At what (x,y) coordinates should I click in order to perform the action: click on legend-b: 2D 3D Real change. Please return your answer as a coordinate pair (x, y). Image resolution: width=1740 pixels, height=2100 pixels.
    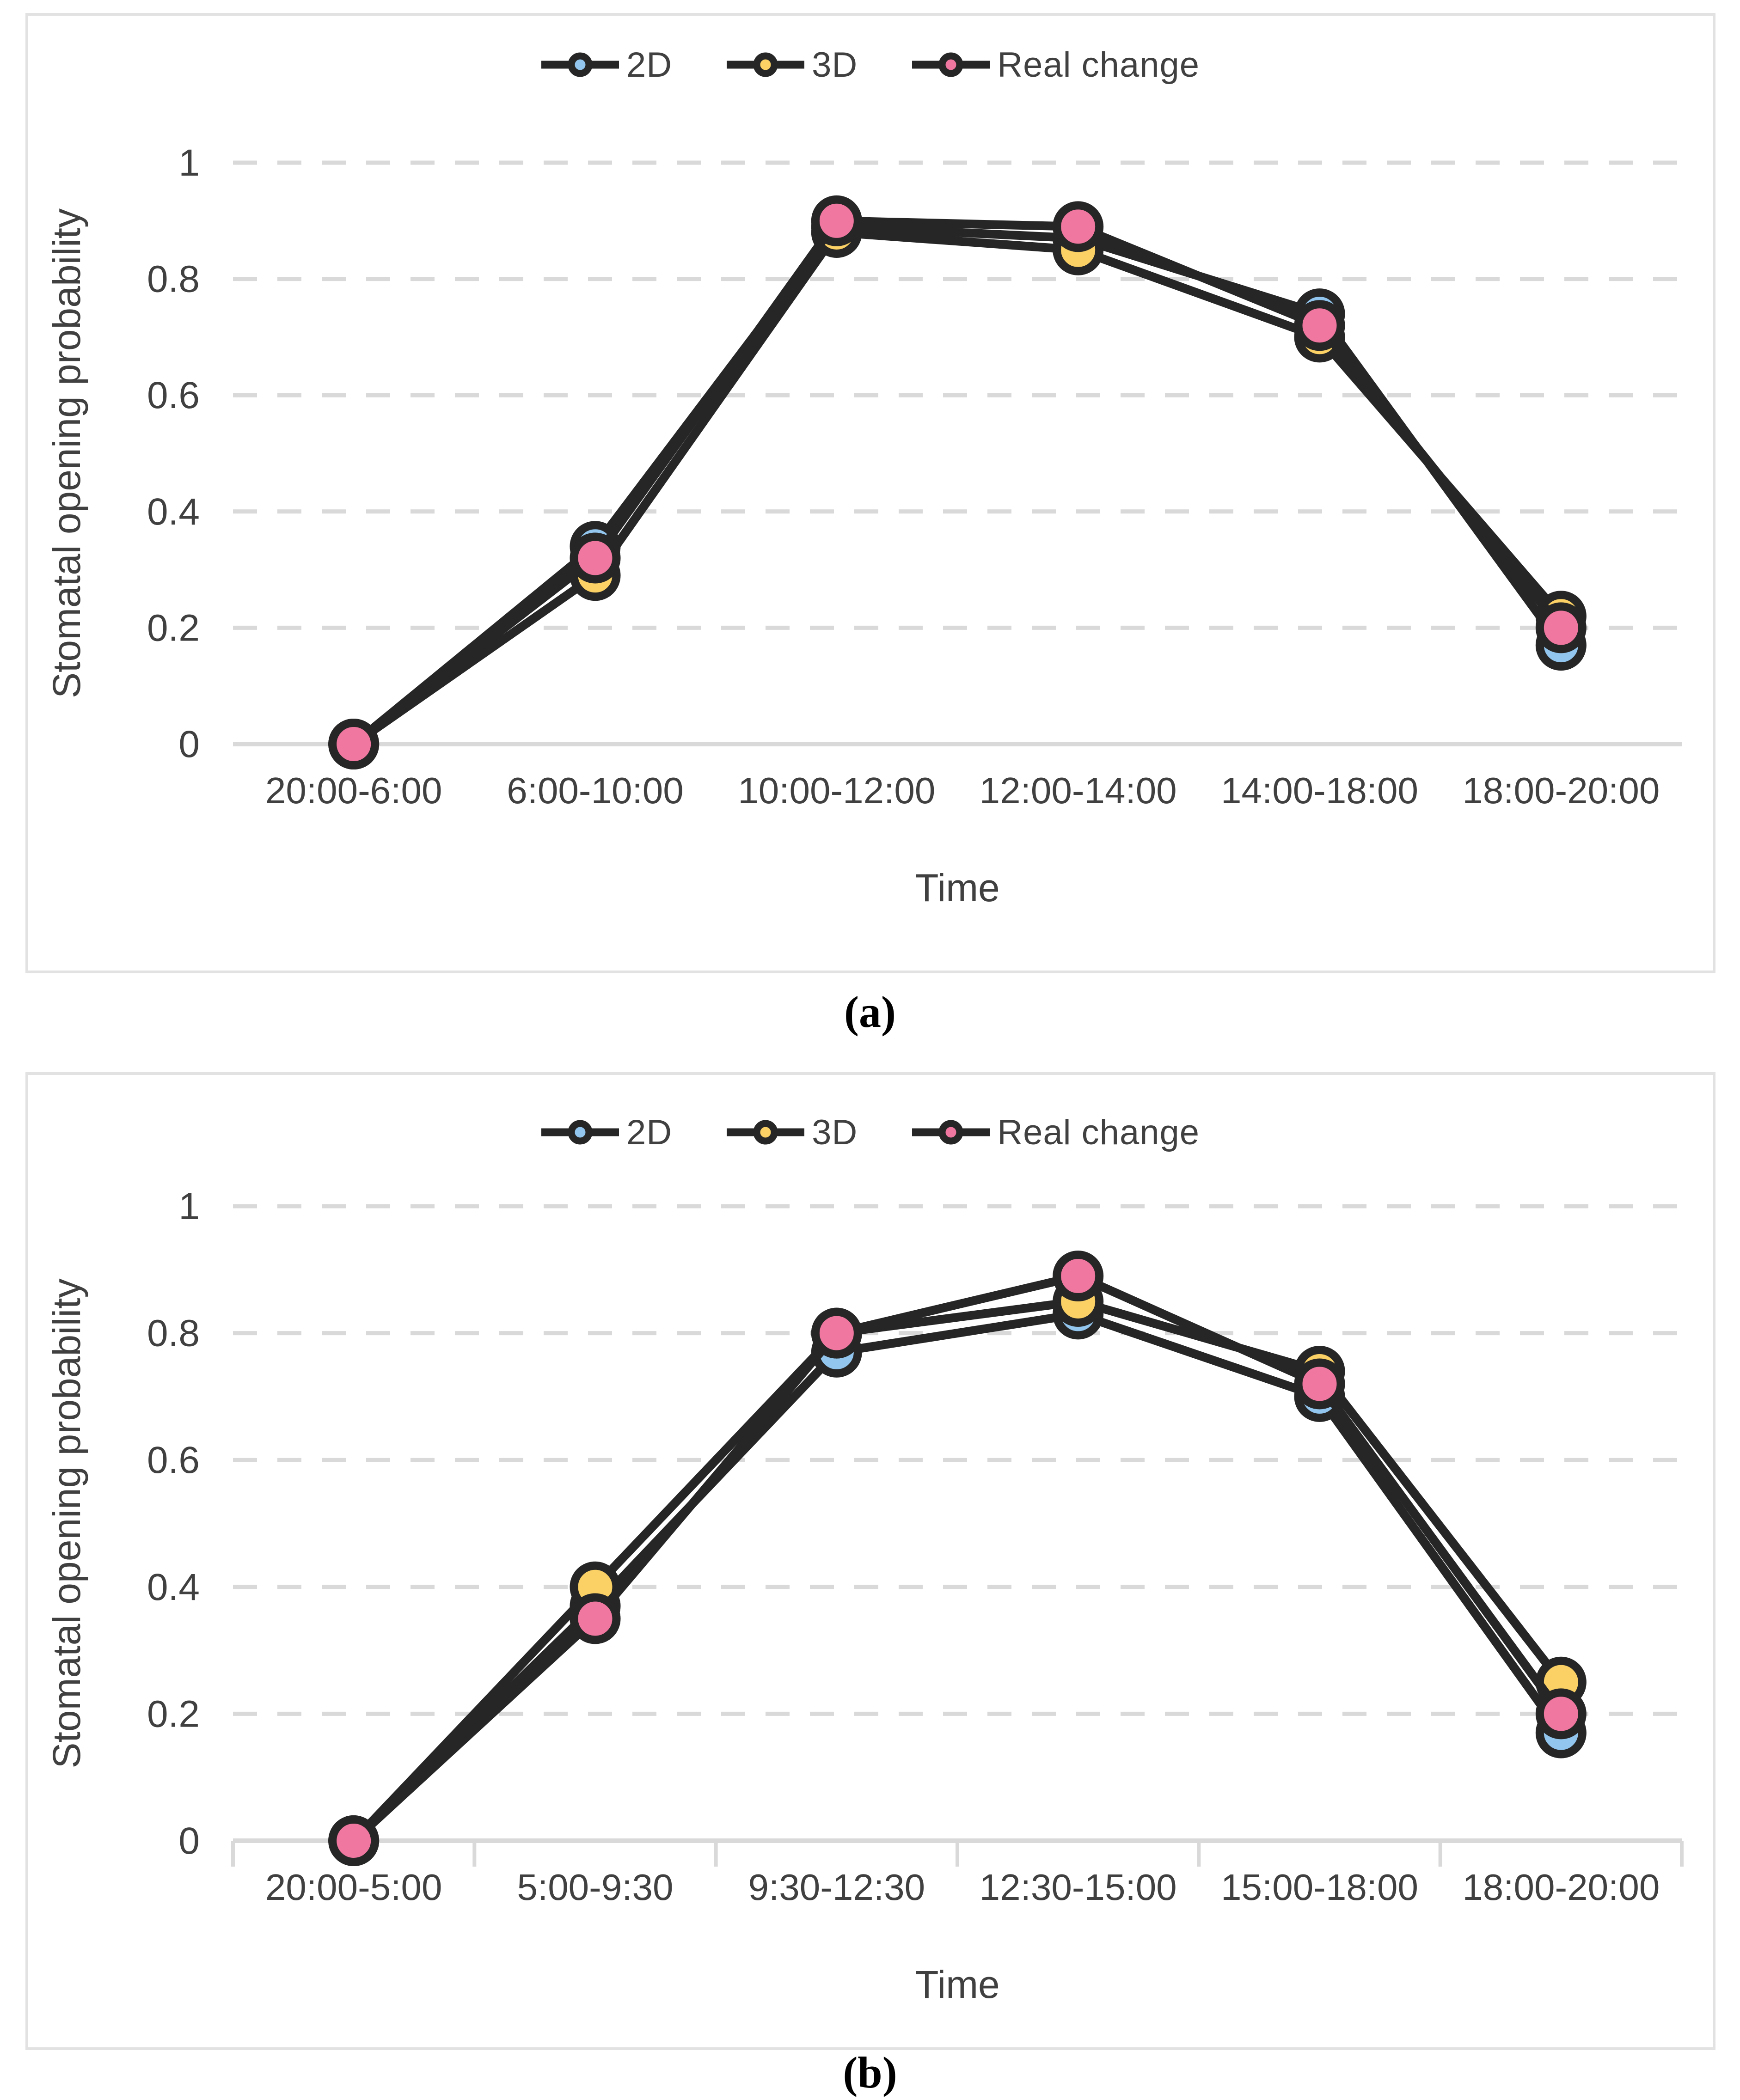
    Looking at the image, I should click on (870, 1132).